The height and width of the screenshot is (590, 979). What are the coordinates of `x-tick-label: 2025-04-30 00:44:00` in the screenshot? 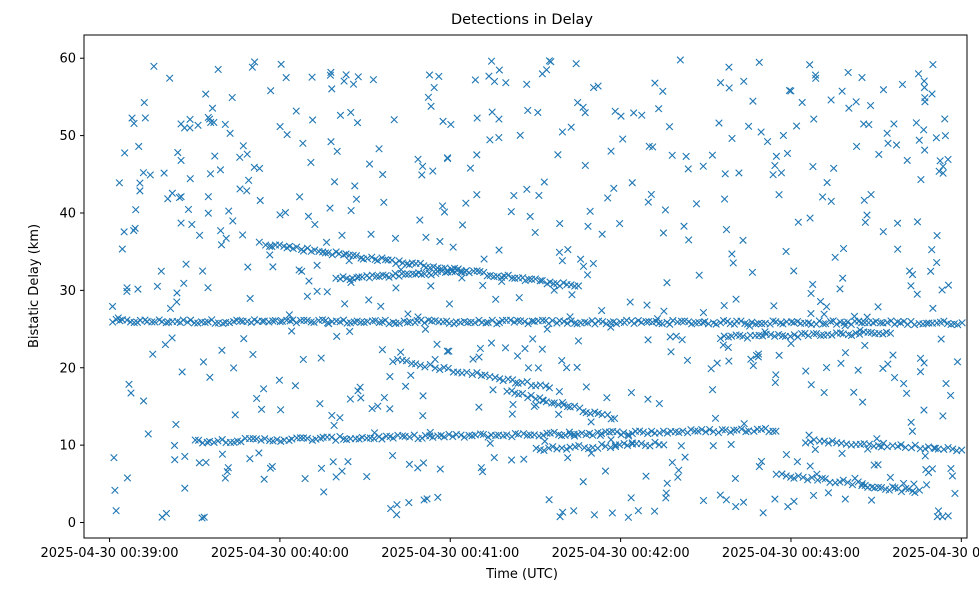 It's located at (935, 553).